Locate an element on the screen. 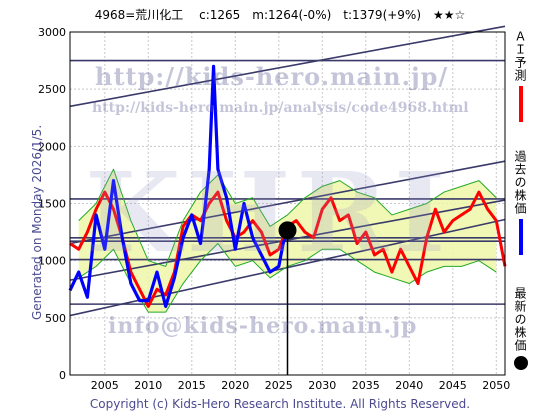 This screenshot has width=560, height=420. y-tick-label: 0 is located at coordinates (62, 375).